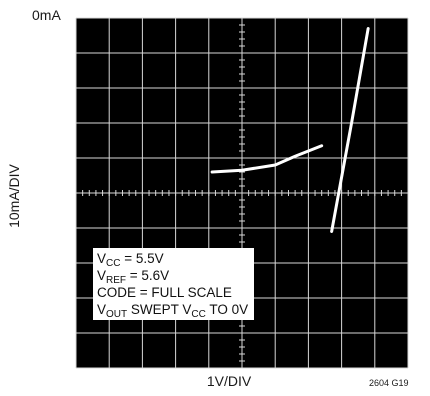 This screenshot has height=396, width=430. I want to click on legend-line-code: CODE = FULL SCALE, so click(172, 292).